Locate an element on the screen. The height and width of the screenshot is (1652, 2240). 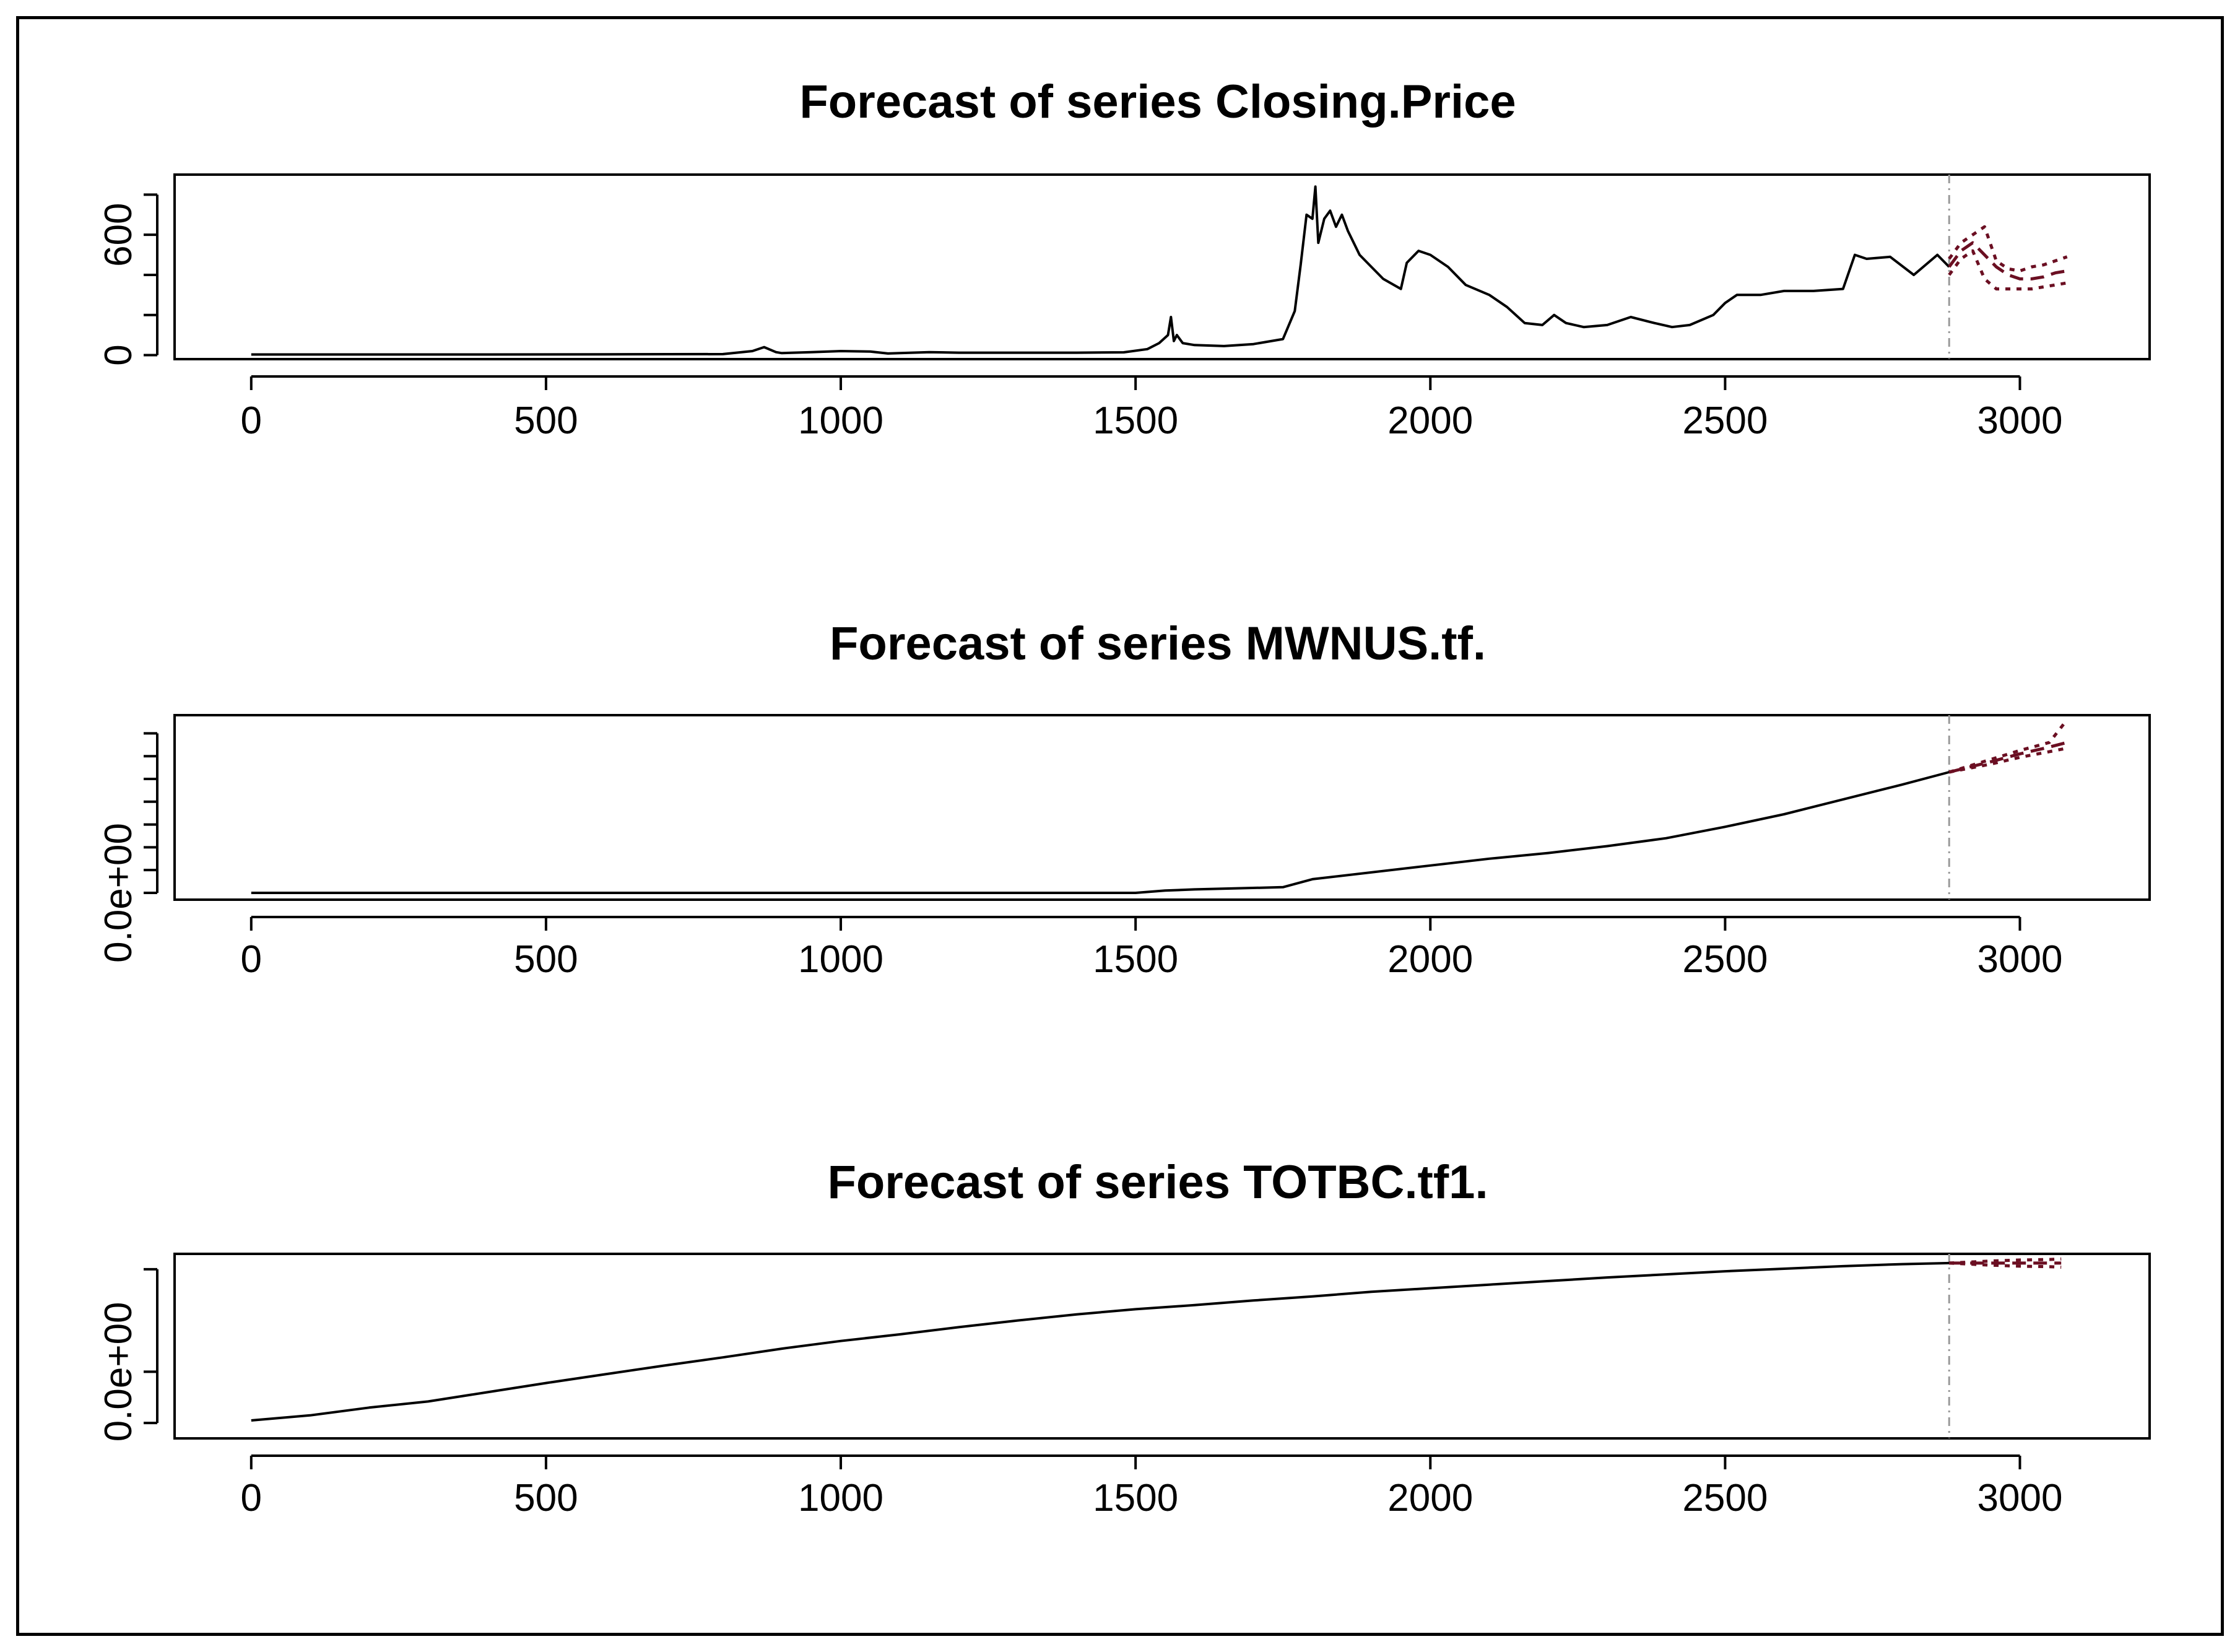
panel-closing-price: Forecast of series Closing.Price is located at coordinates (1157, 102).